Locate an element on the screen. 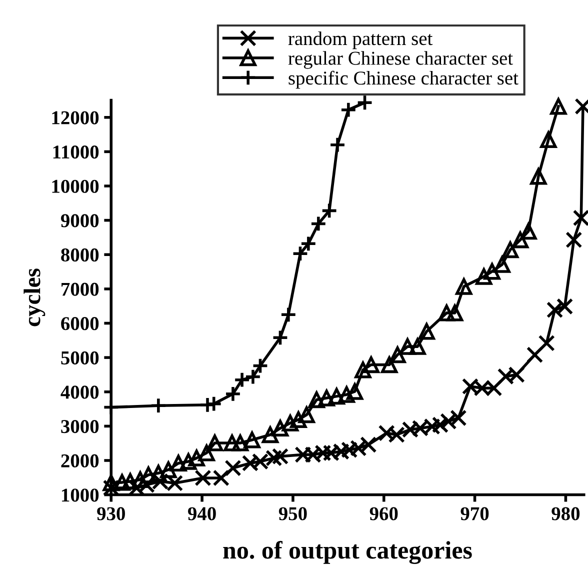  y-tick-label: 3000 is located at coordinates (80, 427).